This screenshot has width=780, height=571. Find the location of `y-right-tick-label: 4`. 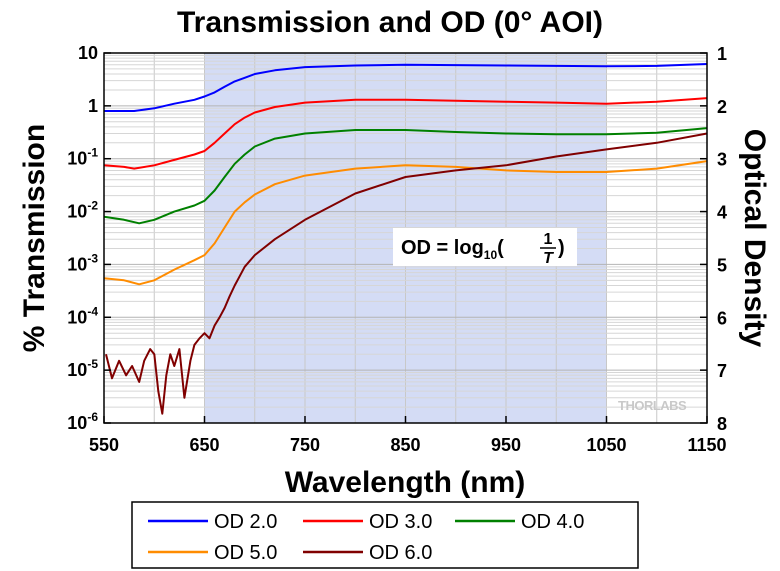

y-right-tick-label: 4 is located at coordinates (722, 213).